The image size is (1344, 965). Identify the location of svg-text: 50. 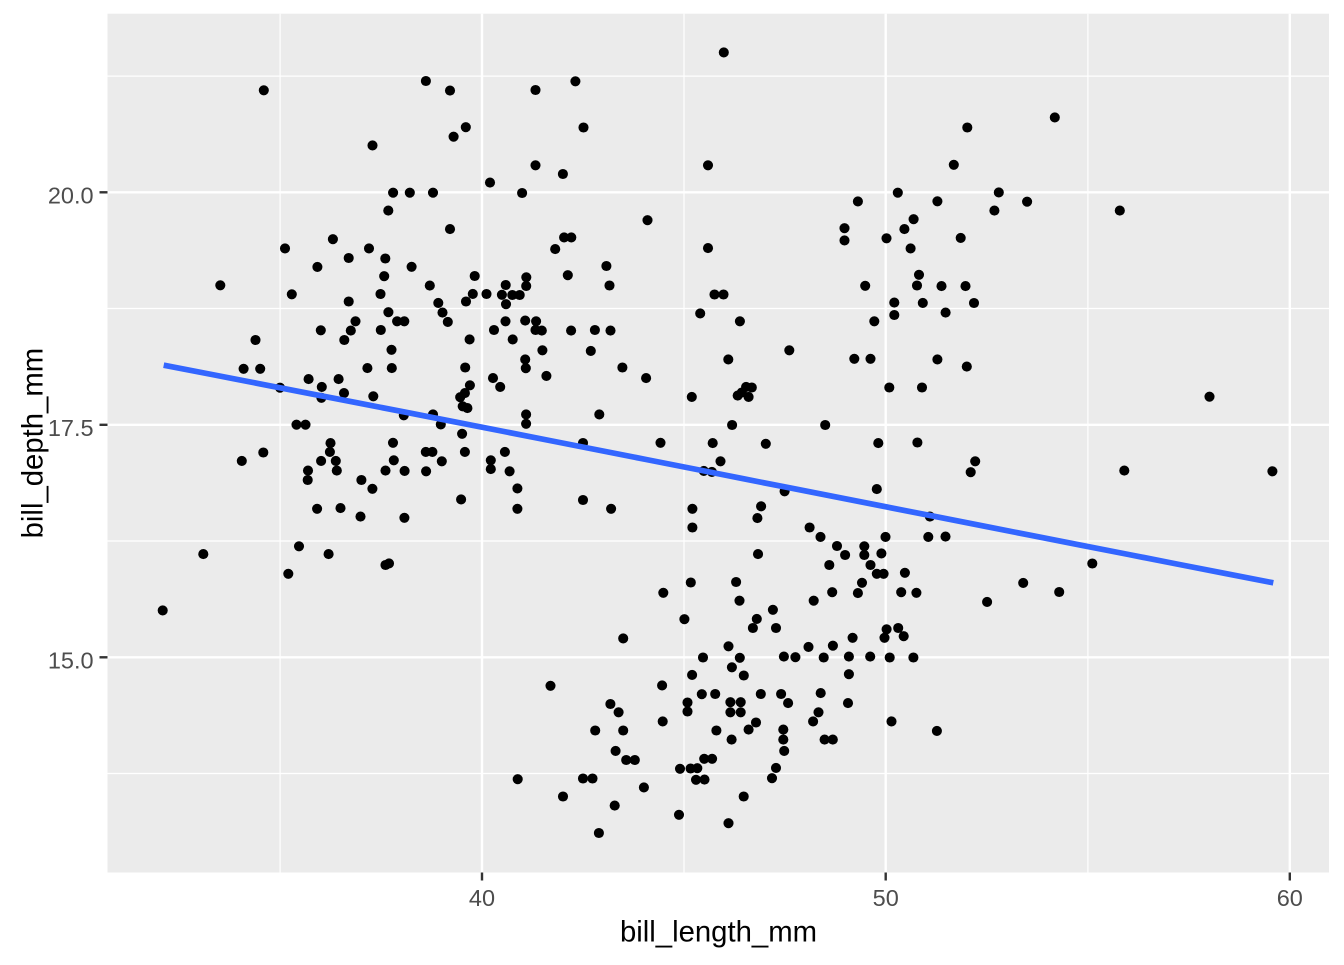
(886, 898).